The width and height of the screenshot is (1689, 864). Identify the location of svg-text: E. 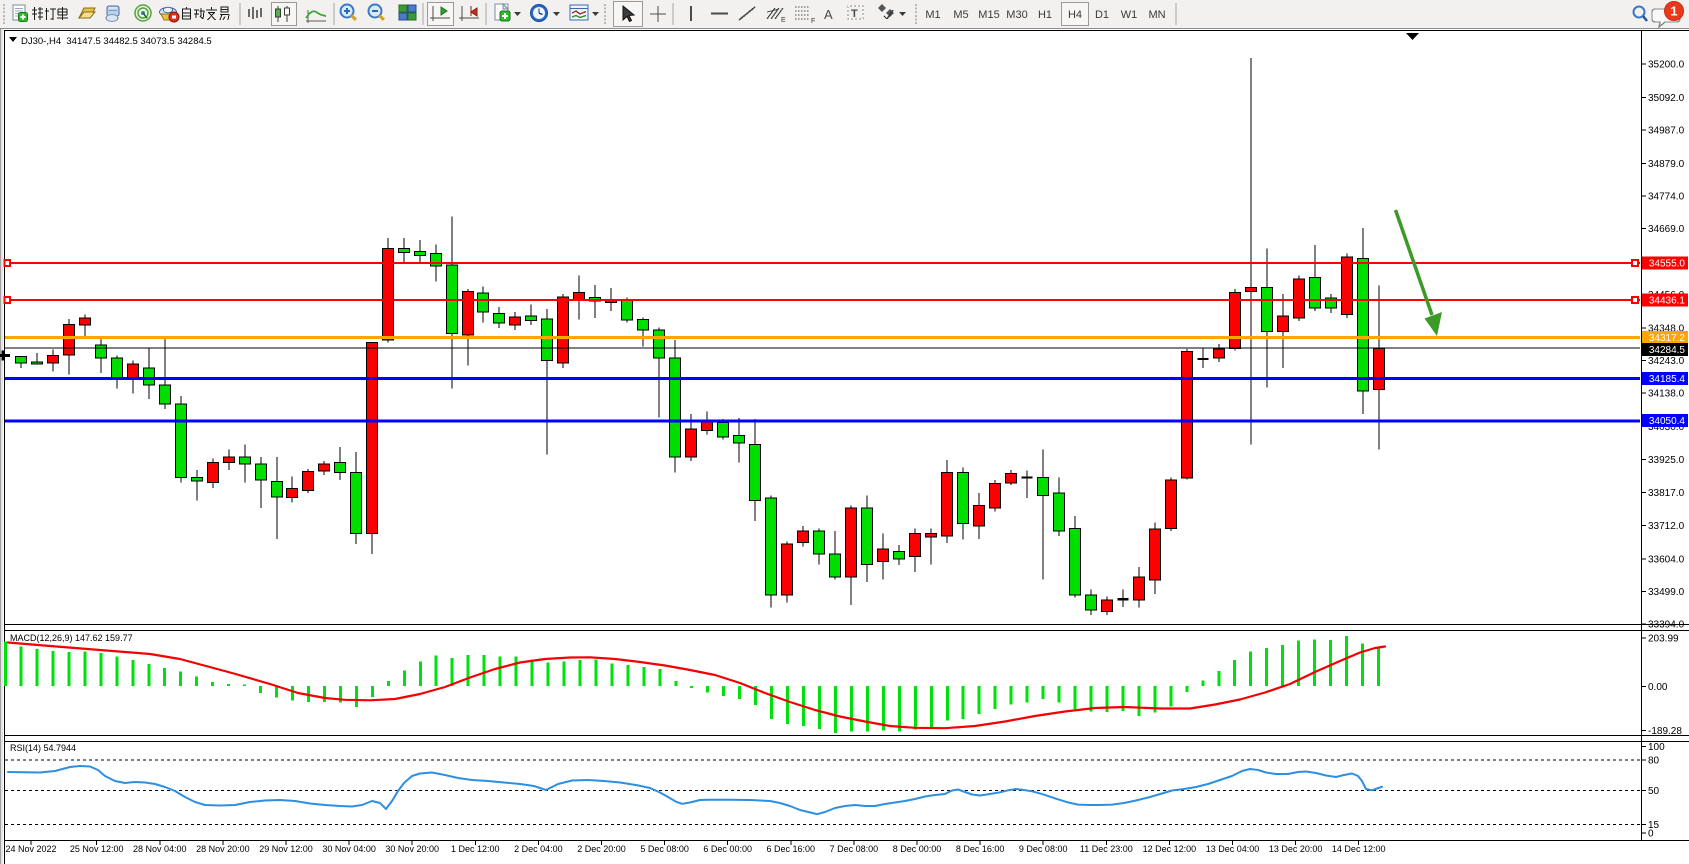
(783, 20).